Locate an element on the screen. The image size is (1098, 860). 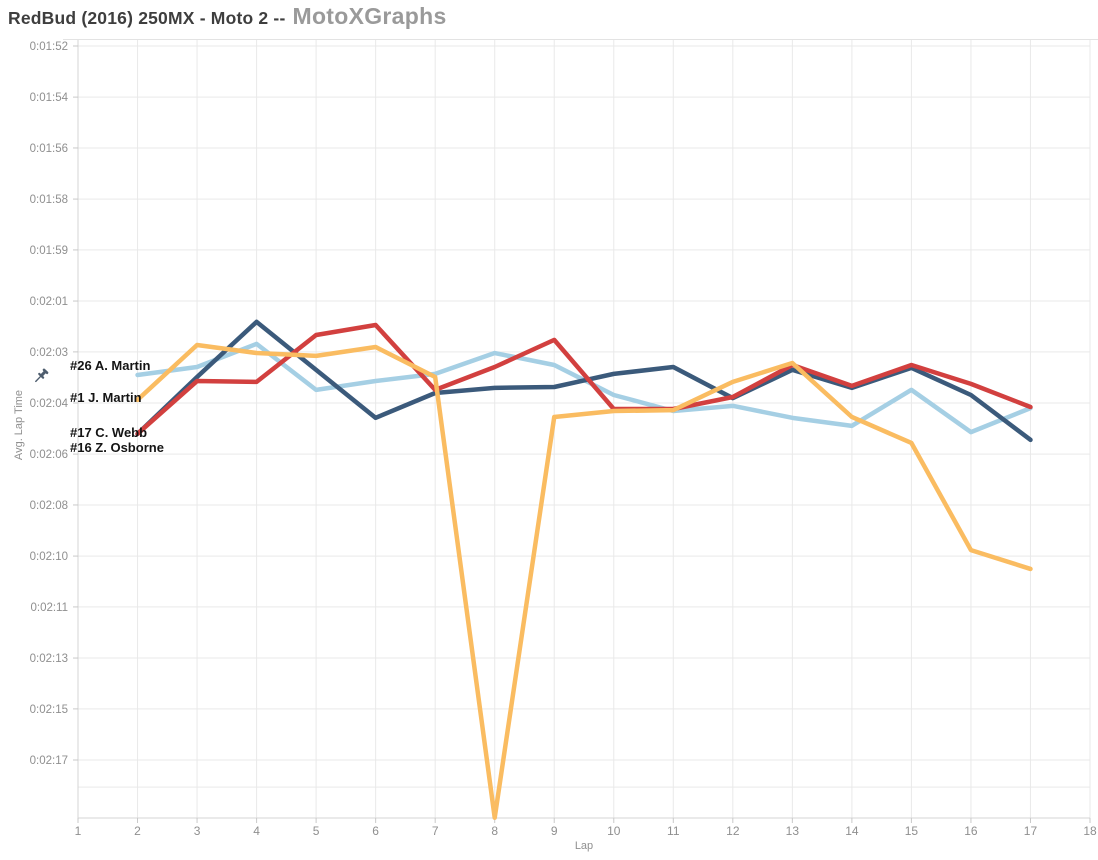
series-label-c-webb: #17 C. Webb is located at coordinates (109, 432).